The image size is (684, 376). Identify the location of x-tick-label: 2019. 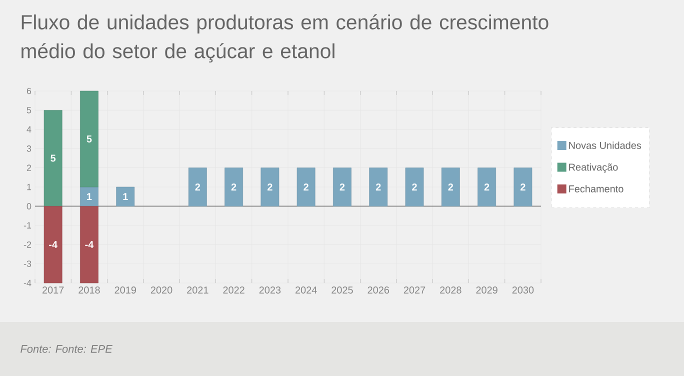
(125, 290).